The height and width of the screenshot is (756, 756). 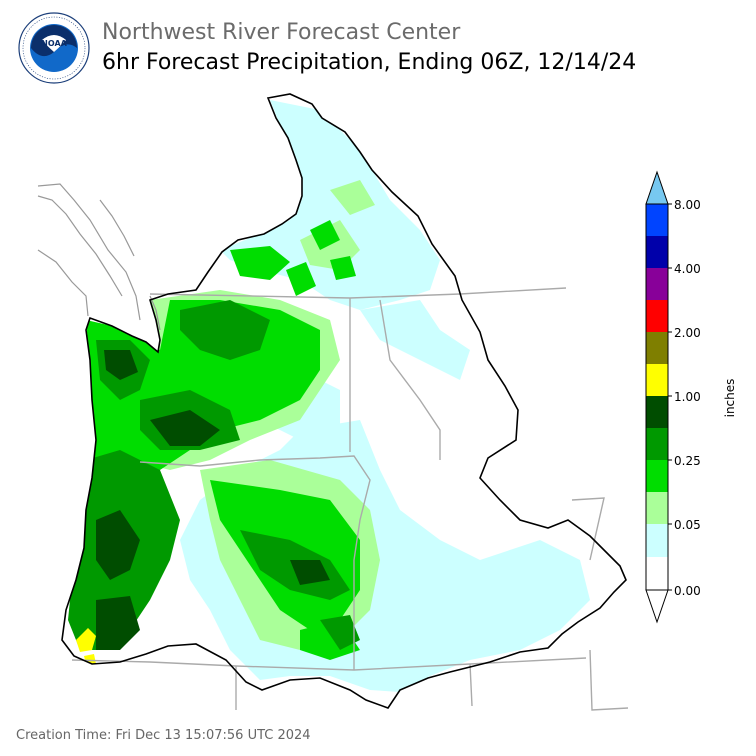 I want to click on colorbar-tick-label: 4.00, so click(x=687, y=269).